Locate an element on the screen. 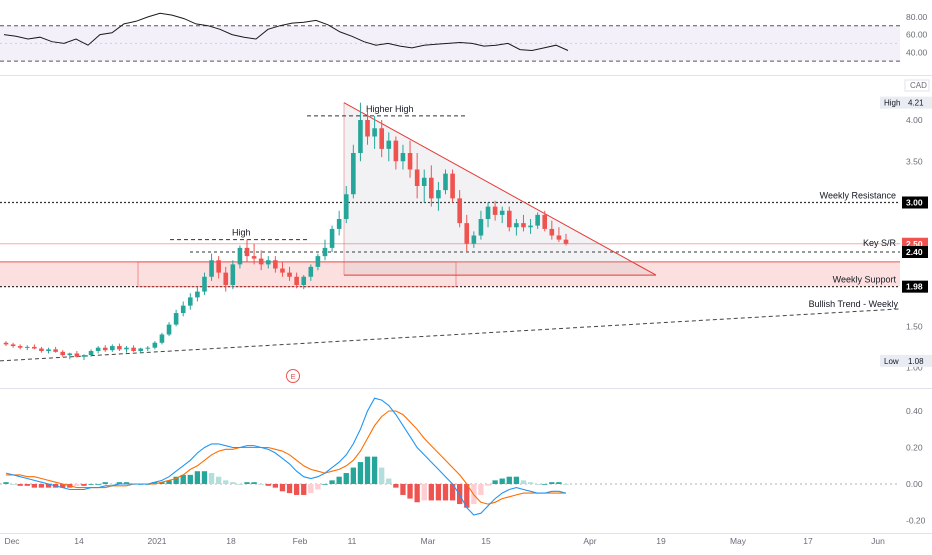 The width and height of the screenshot is (932, 555). low-badge is located at coordinates (906, 360).